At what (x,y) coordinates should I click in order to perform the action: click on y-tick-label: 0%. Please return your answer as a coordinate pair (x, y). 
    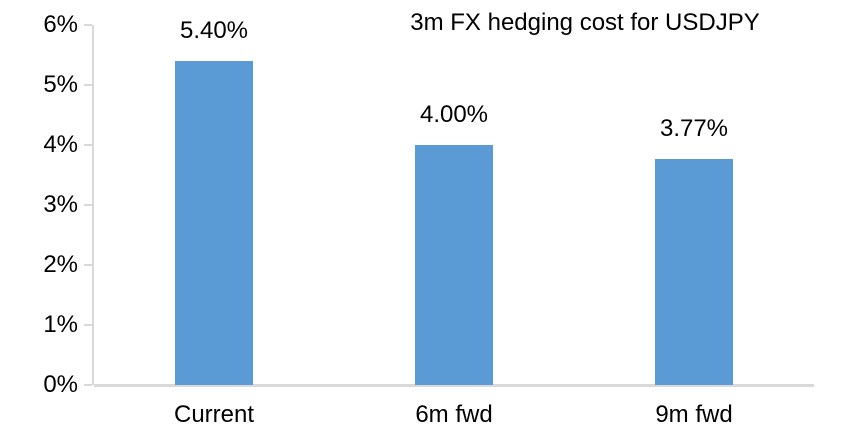
    Looking at the image, I should click on (60, 384).